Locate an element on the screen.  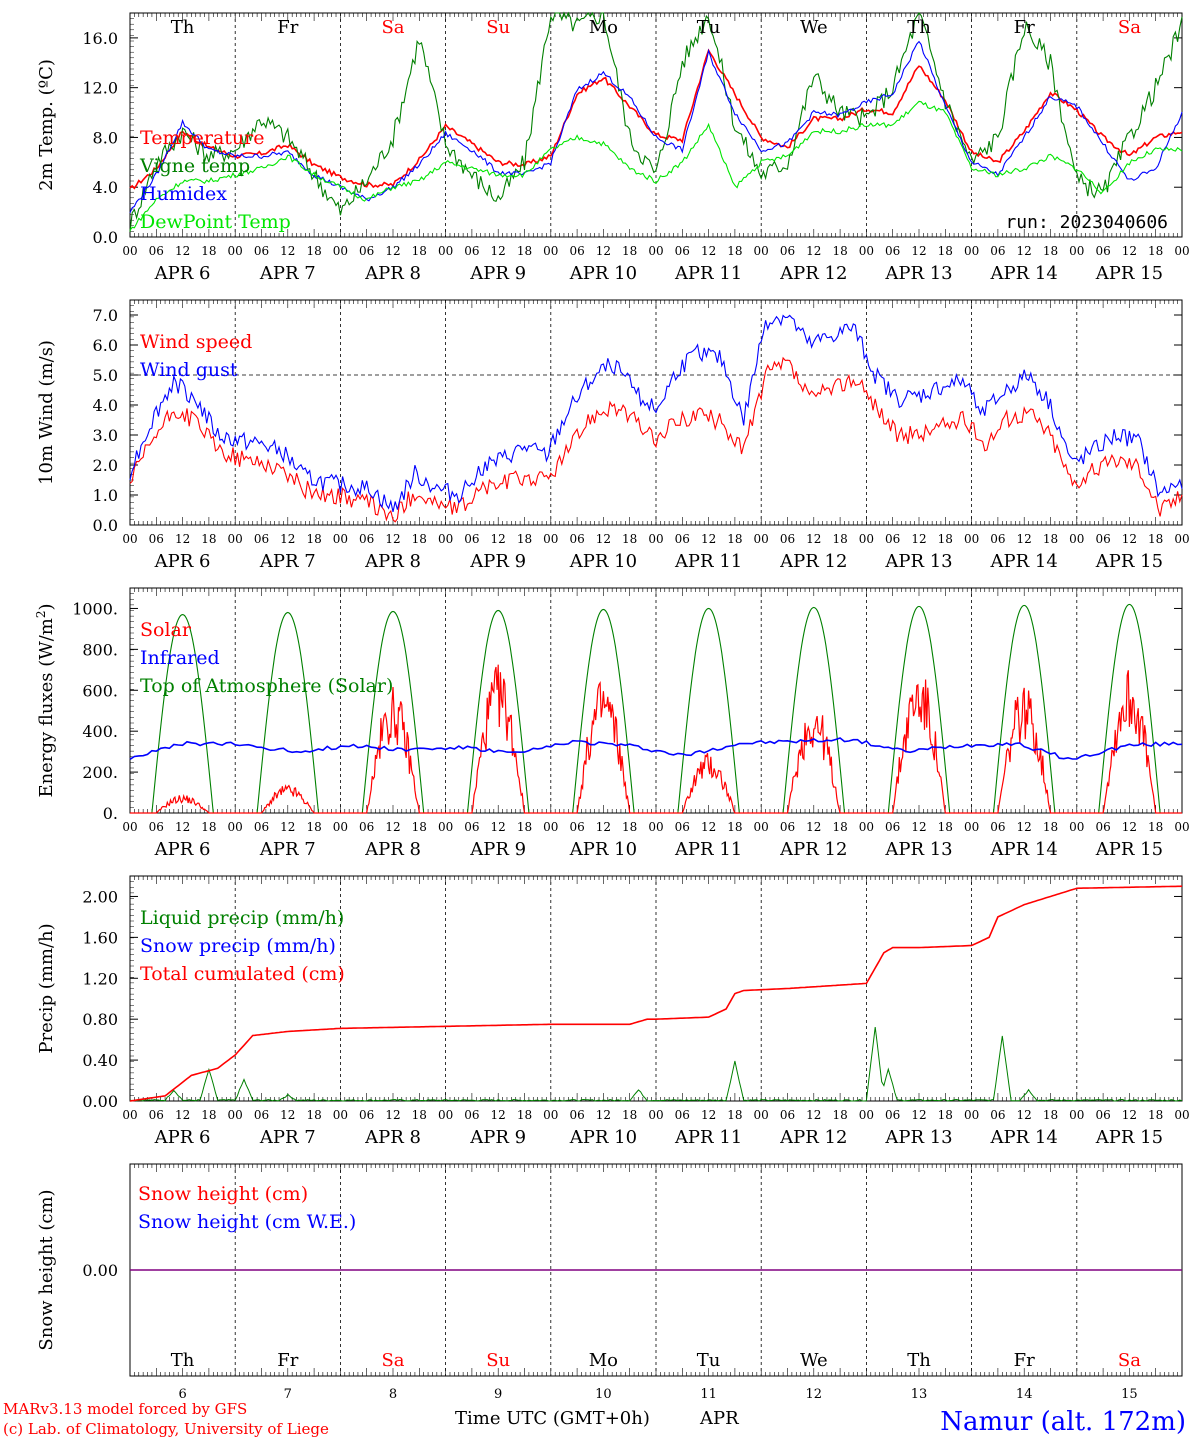
temperature-legend-entry: Temperature is located at coordinates (202, 138).